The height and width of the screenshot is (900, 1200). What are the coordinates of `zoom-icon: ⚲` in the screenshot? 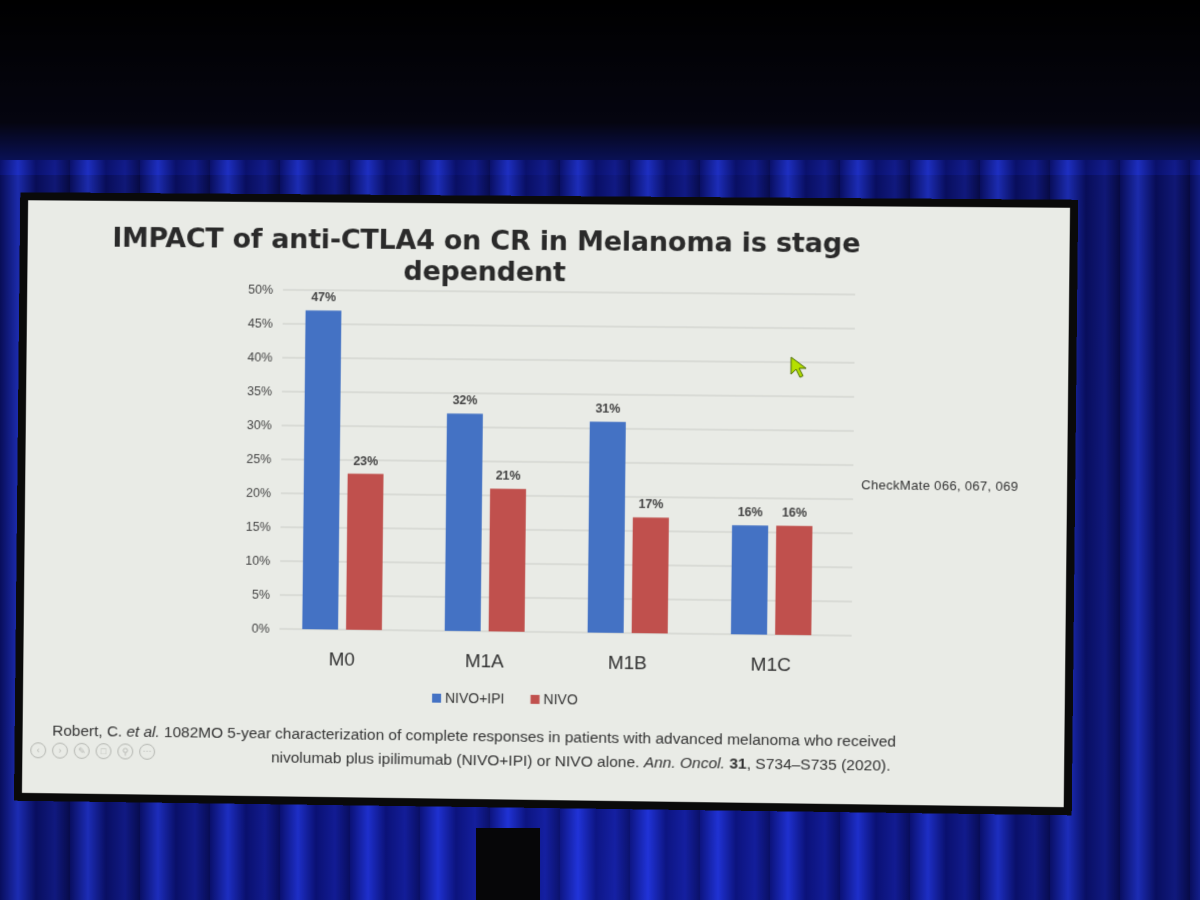 It's located at (125, 751).